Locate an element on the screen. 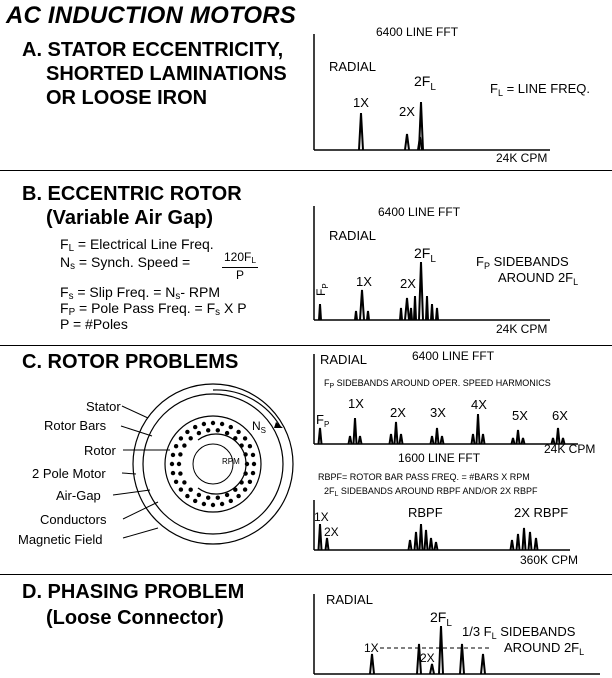 The image size is (612, 678). rotor-outer-ring is located at coordinates (213, 464).